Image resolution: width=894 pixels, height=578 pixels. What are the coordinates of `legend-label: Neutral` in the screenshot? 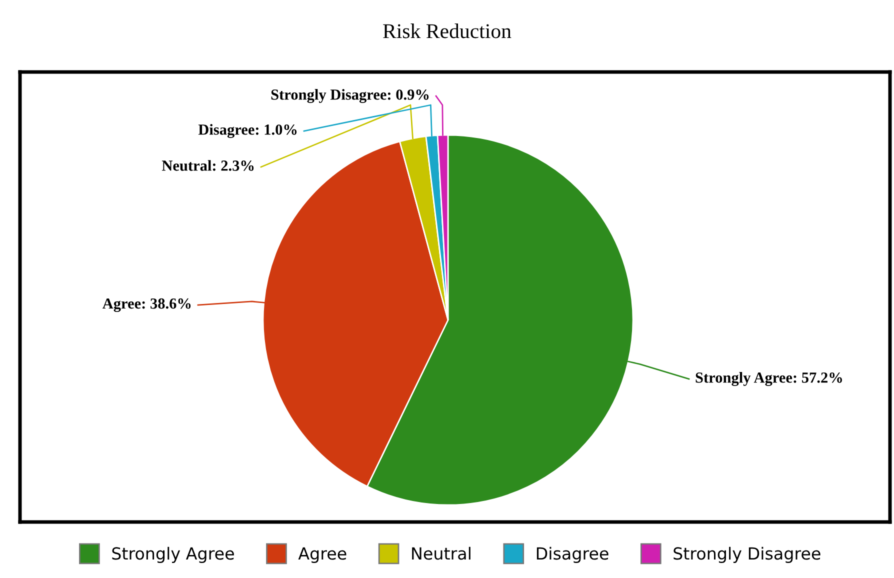 It's located at (441, 553).